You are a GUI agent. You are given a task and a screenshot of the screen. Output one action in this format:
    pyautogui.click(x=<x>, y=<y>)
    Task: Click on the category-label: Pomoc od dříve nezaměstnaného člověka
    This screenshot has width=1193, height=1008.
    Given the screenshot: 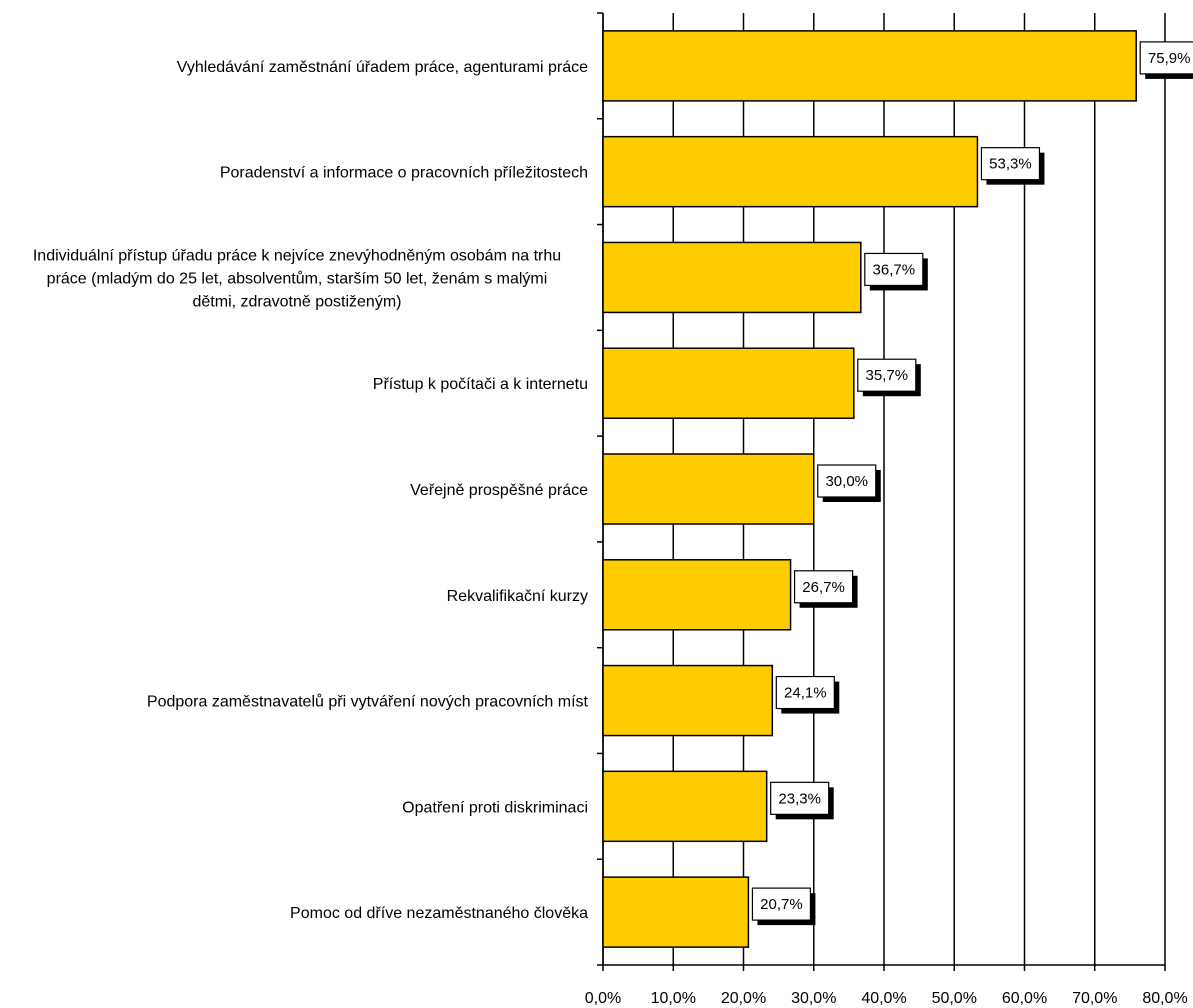 What is the action you would take?
    pyautogui.click(x=439, y=913)
    